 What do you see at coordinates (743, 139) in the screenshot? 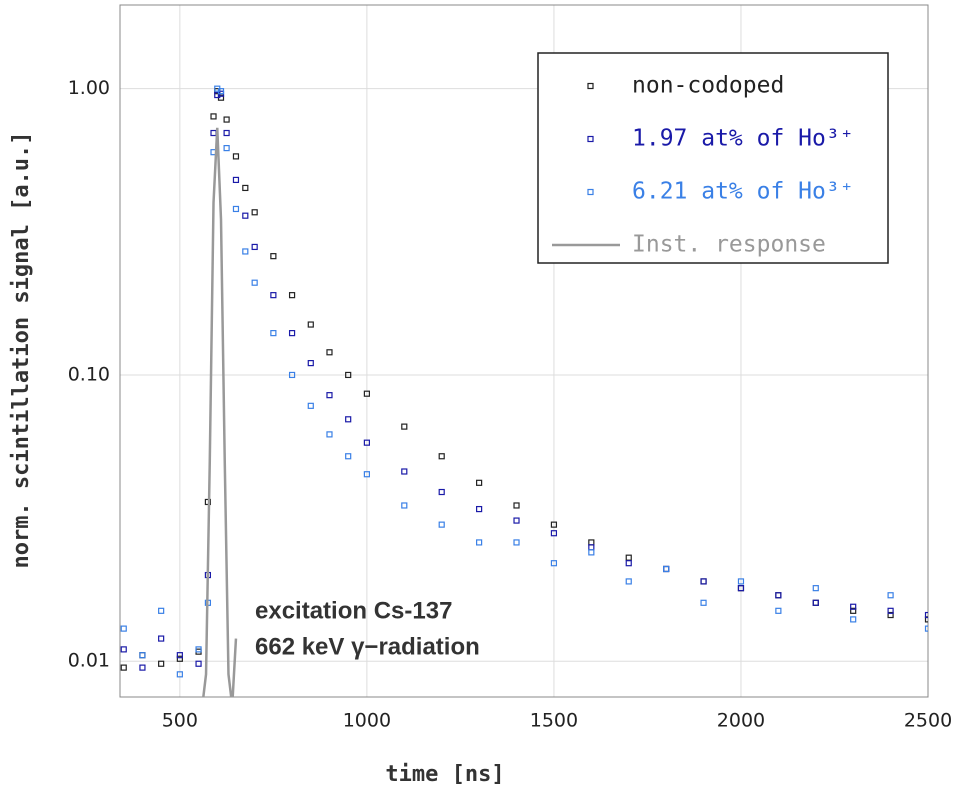
I see `legend-label: 1.97 at% of Ho³⁺` at bounding box center [743, 139].